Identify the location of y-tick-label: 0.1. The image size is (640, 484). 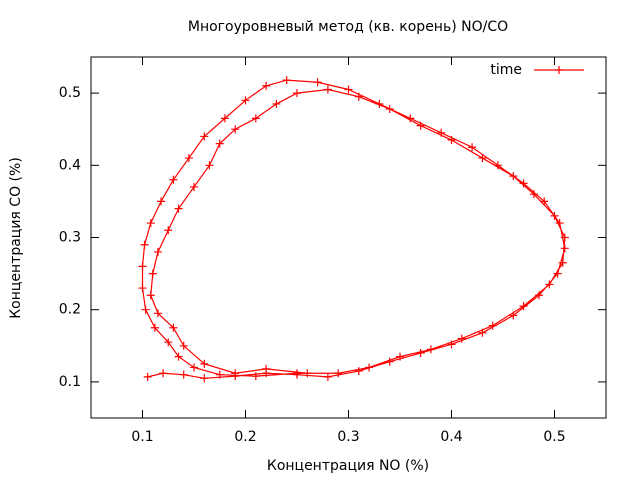
(70, 382).